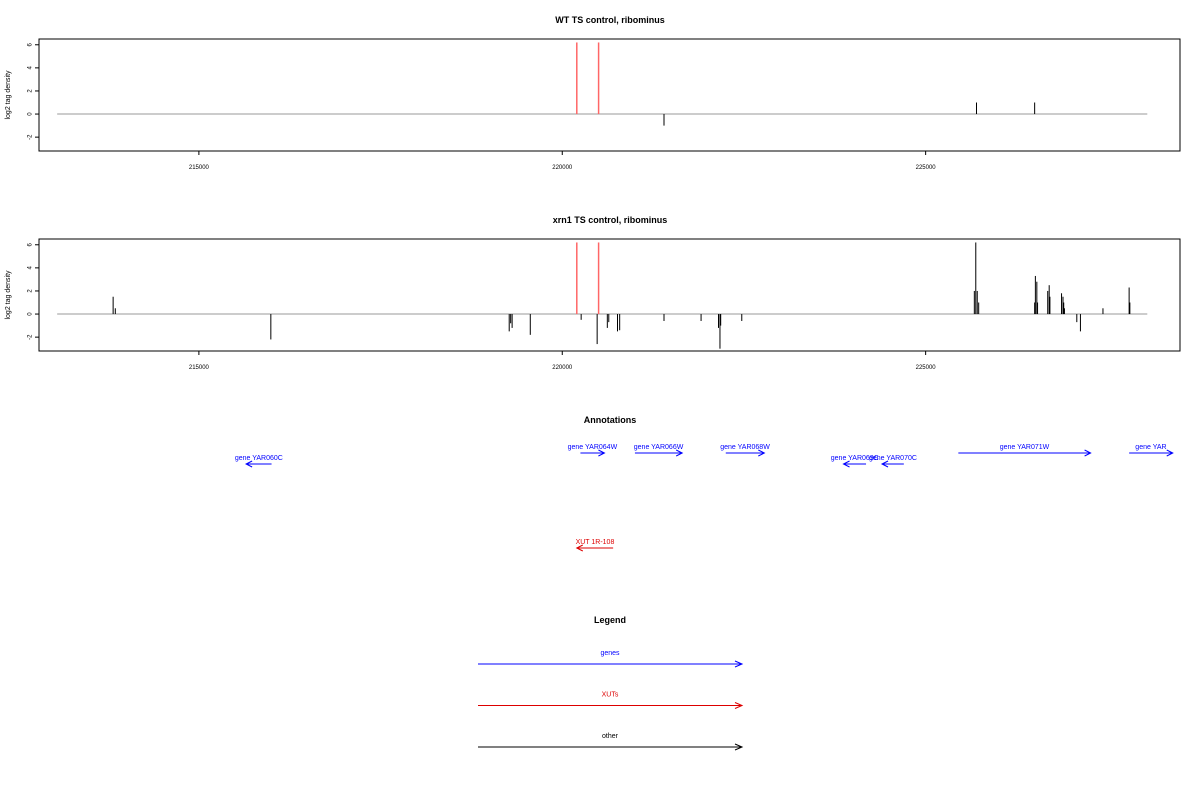 Image resolution: width=1200 pixels, height=800 pixels. Describe the element at coordinates (8, 295) in the screenshot. I see `xrn1-y-axis-label: log2 tag density` at that location.